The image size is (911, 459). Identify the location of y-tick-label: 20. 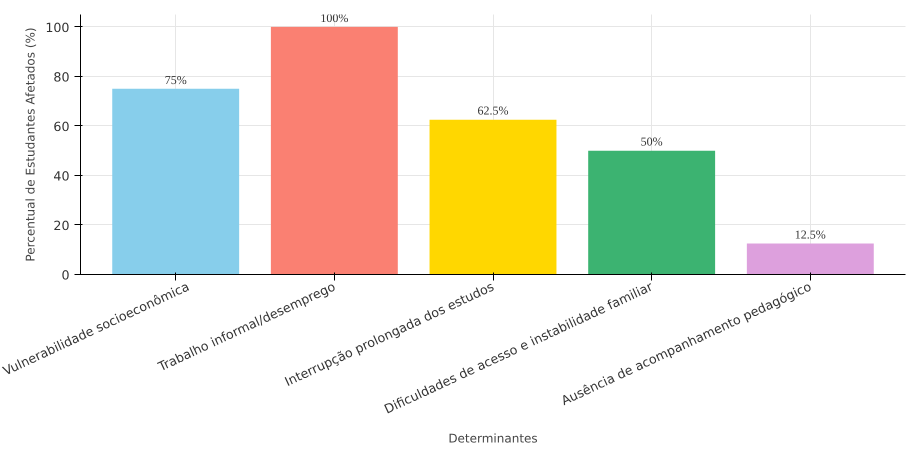
(61, 225).